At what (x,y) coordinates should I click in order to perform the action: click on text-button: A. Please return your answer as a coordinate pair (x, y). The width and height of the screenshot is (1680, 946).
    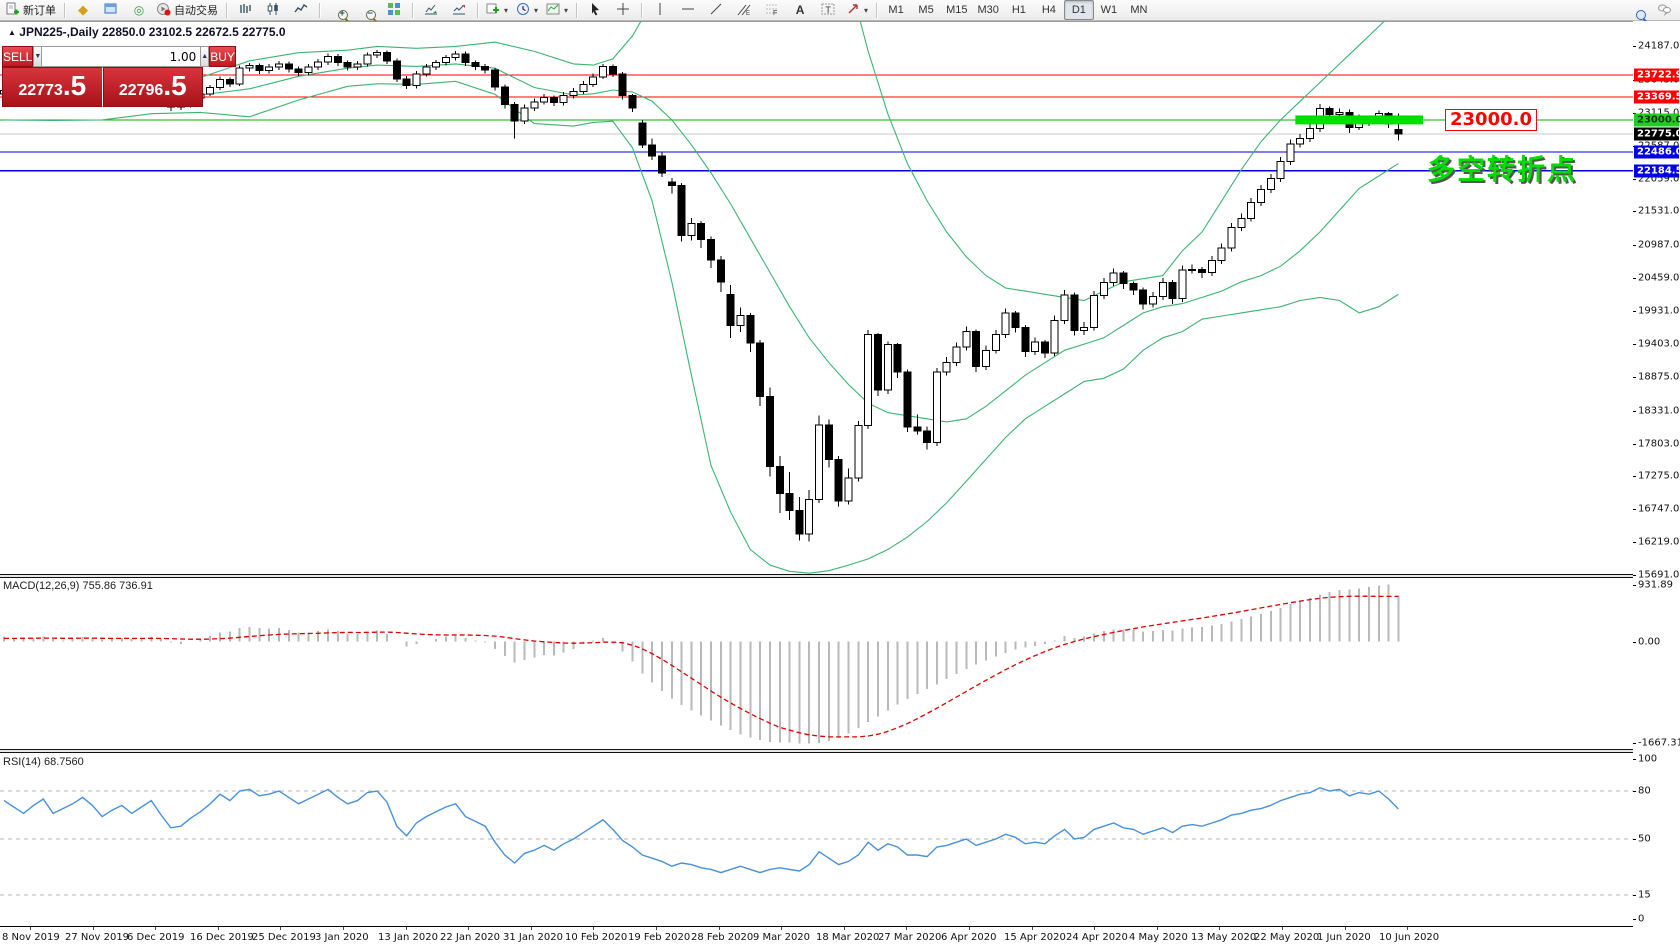
    Looking at the image, I should click on (800, 10).